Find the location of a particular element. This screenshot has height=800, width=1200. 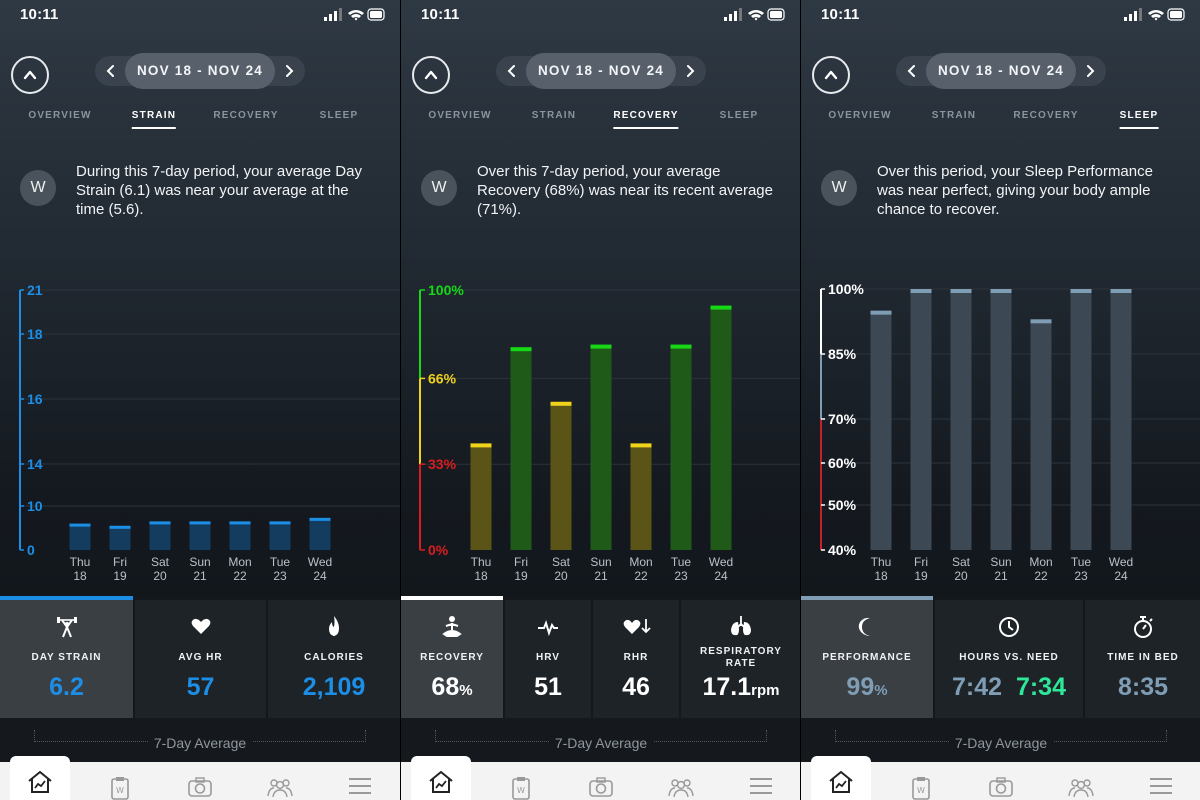

pulse-icon is located at coordinates (548, 628).